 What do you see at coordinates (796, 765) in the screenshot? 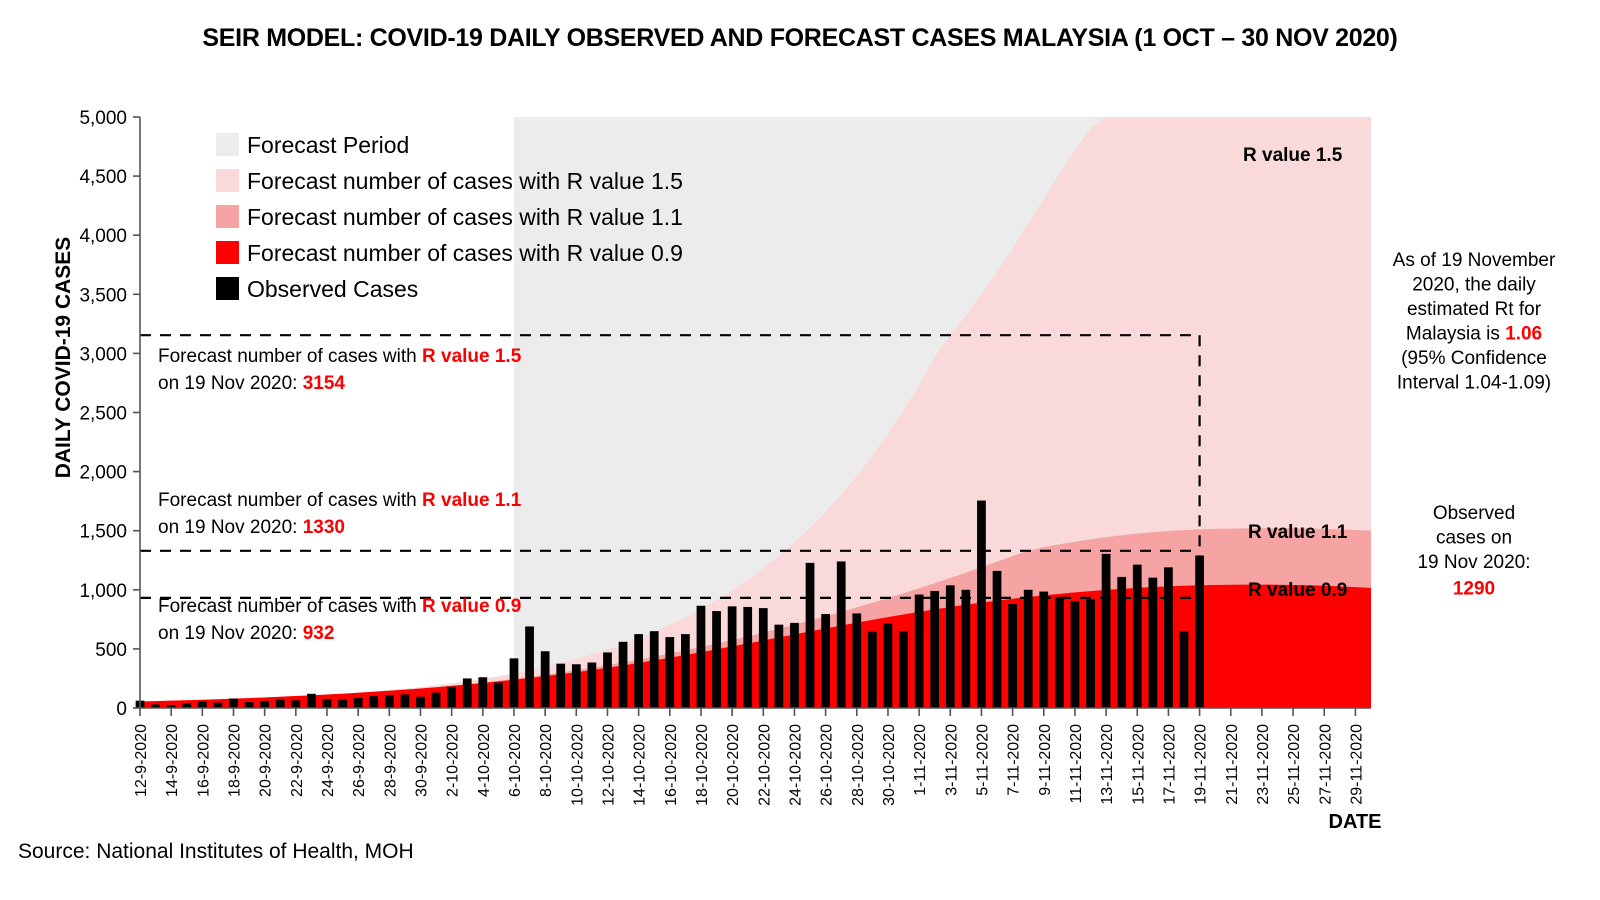
I see `x-tick-label: 24-10-2020` at bounding box center [796, 765].